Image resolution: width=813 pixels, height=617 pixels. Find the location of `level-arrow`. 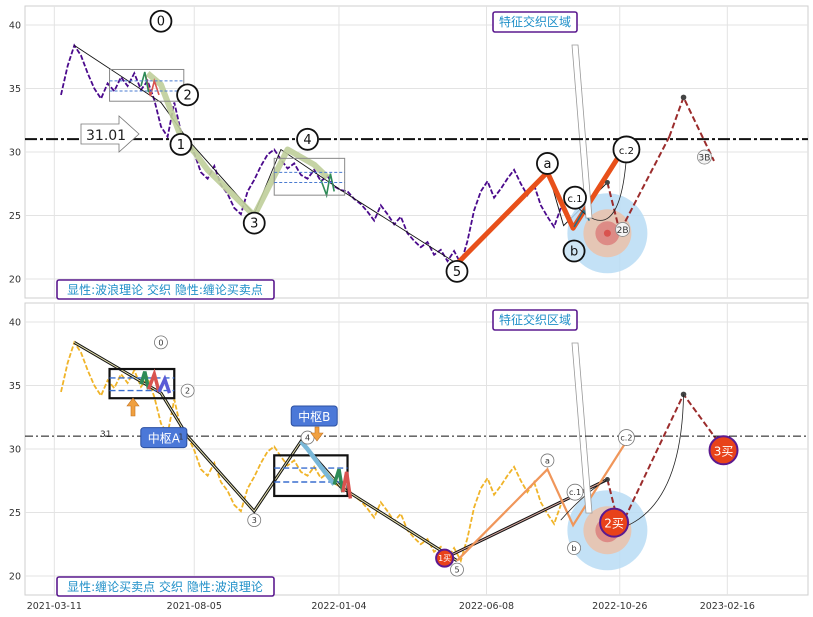

level-arrow is located at coordinates (110, 134).